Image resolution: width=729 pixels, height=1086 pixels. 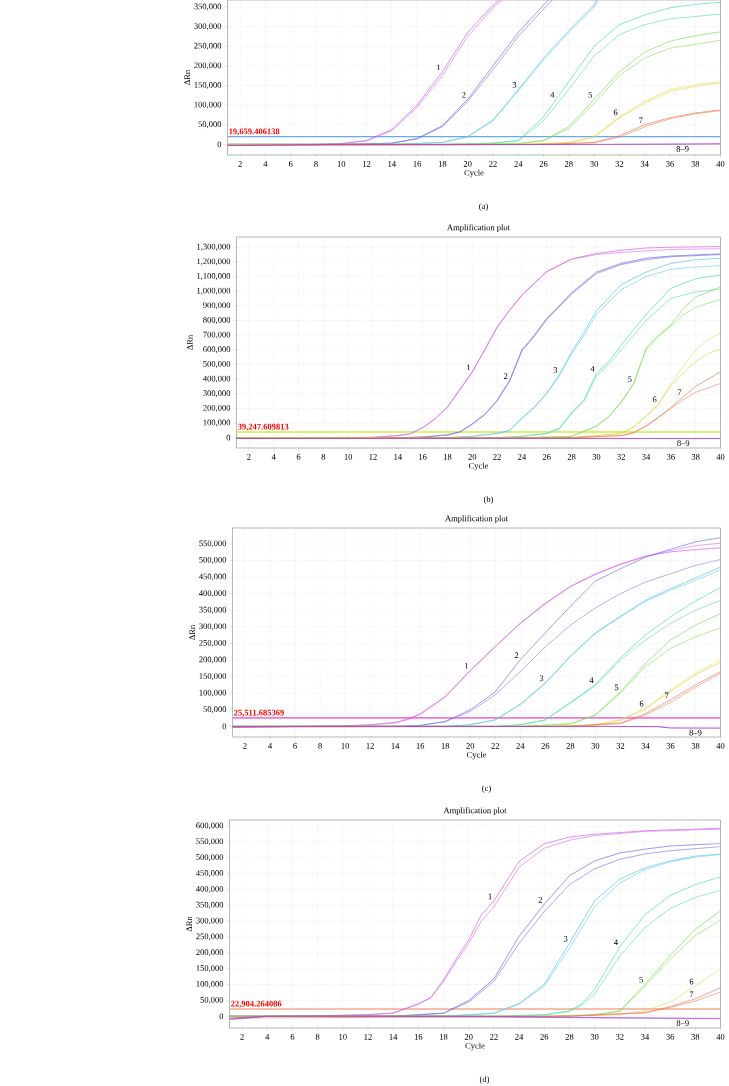 I want to click on x-tick-label: 6, so click(x=290, y=164).